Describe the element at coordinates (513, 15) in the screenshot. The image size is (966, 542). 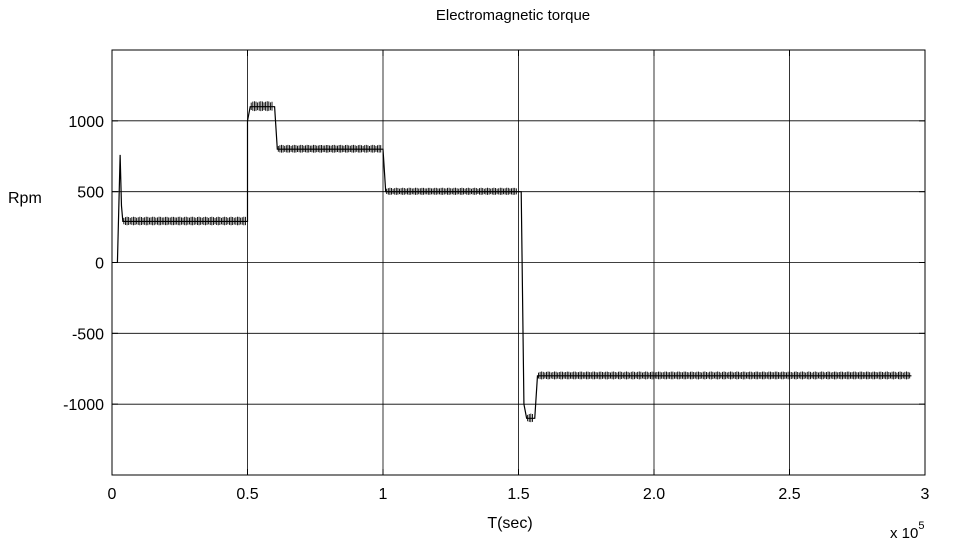
I see `chart-title: Electromagnetic torque` at that location.